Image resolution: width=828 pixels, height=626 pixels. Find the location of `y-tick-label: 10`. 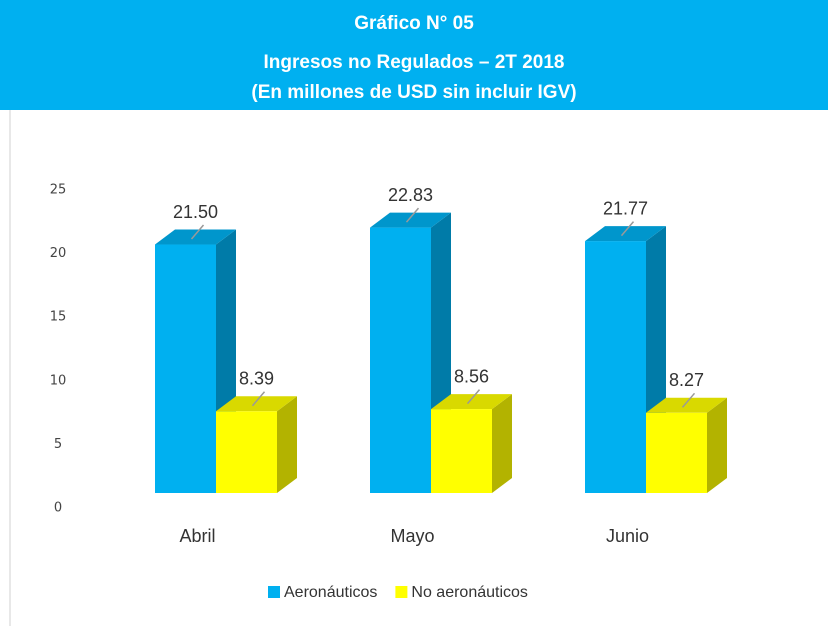

y-tick-label: 10 is located at coordinates (58, 380).